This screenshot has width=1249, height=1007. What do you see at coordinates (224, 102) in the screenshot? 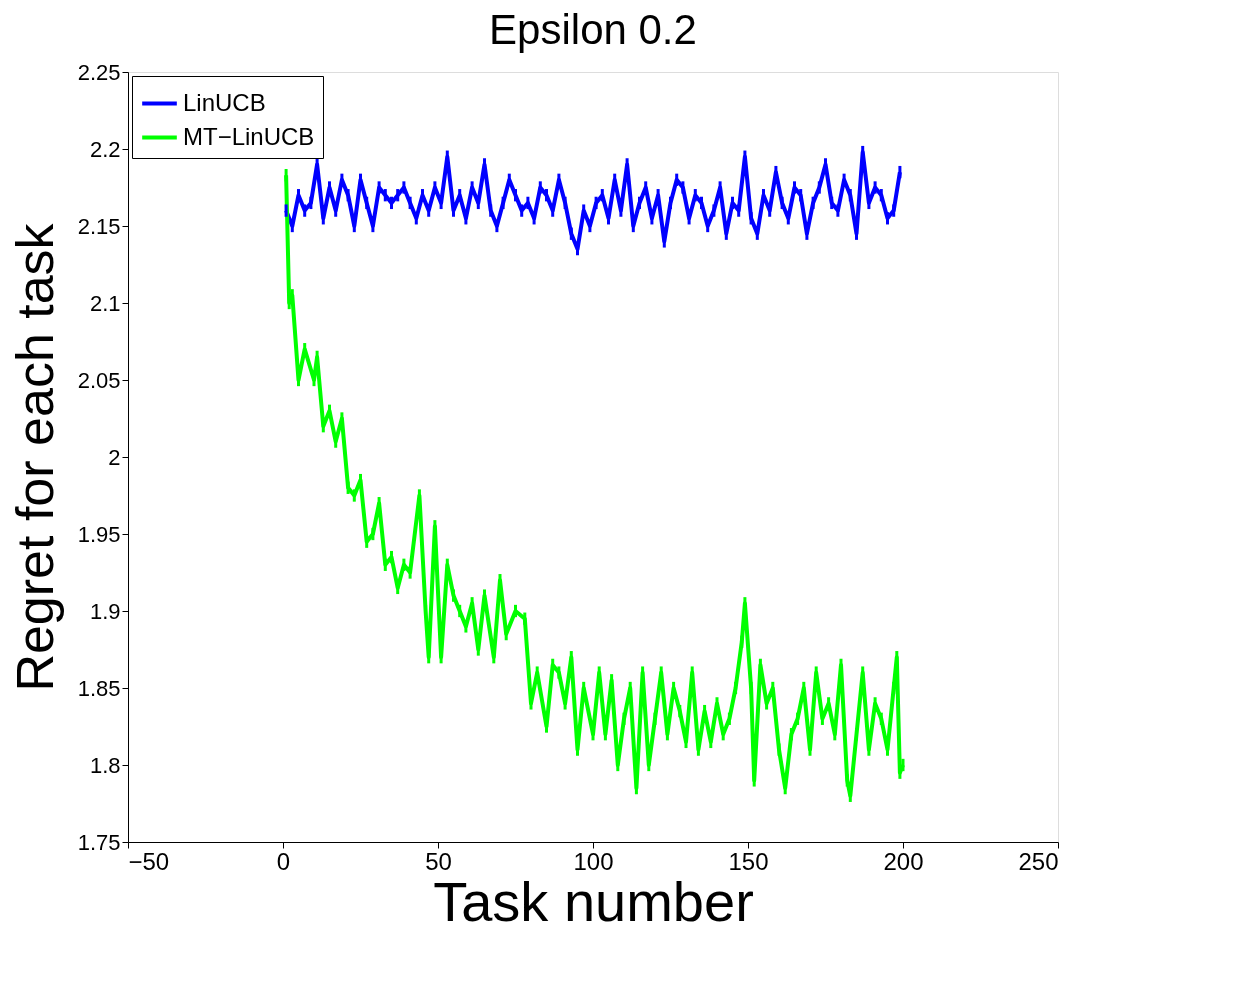
I see `legend-label: LinUCB` at bounding box center [224, 102].